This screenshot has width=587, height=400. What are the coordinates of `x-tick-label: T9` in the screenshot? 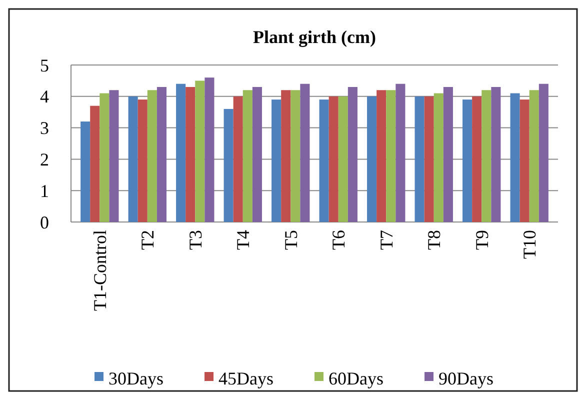 It's located at (482, 240).